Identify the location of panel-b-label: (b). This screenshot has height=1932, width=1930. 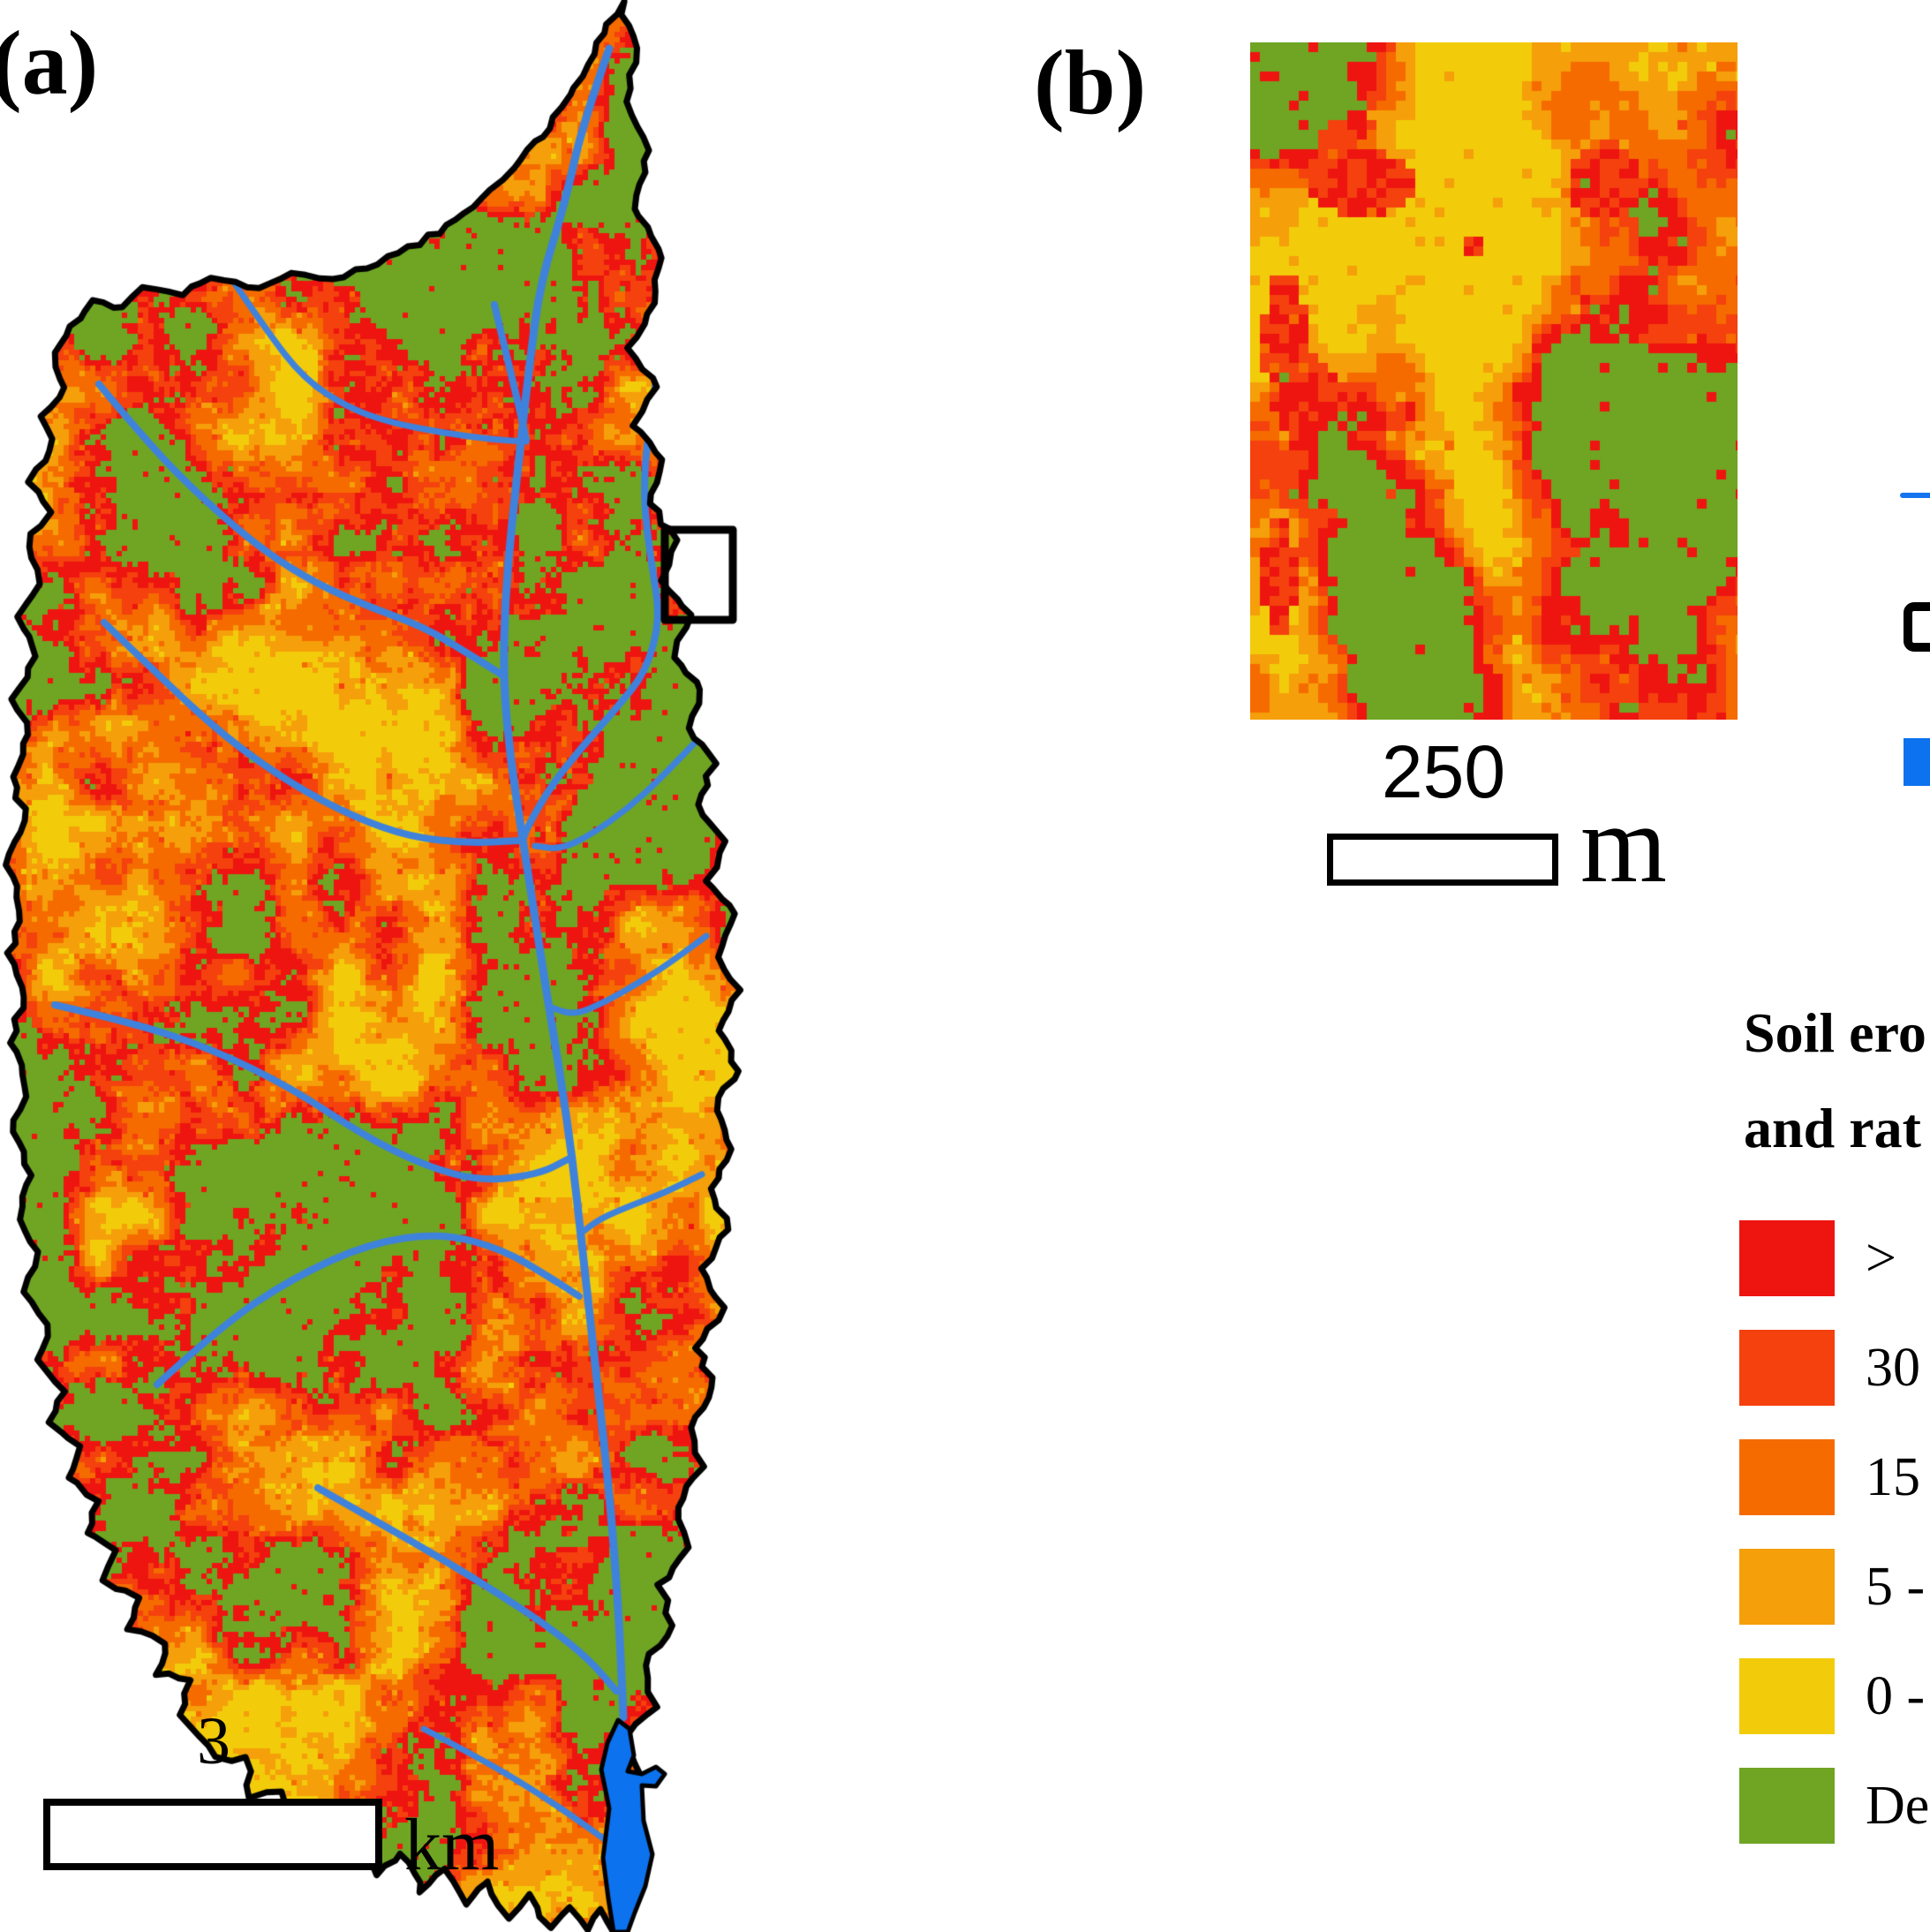
(1090, 82).